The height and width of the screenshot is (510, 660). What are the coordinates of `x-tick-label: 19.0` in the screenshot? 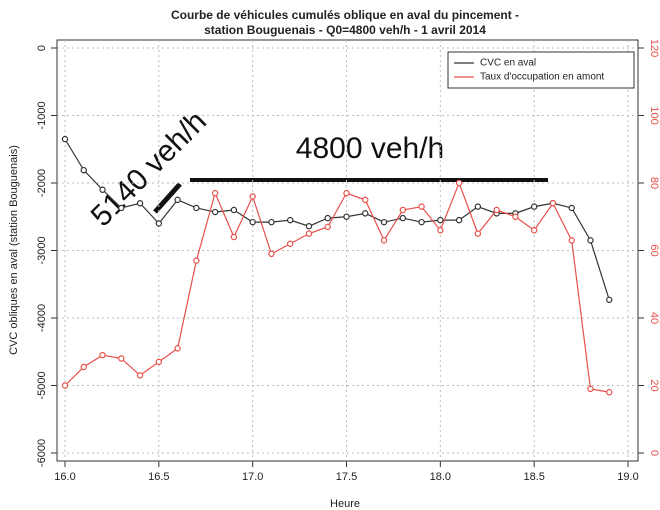 It's located at (627, 477).